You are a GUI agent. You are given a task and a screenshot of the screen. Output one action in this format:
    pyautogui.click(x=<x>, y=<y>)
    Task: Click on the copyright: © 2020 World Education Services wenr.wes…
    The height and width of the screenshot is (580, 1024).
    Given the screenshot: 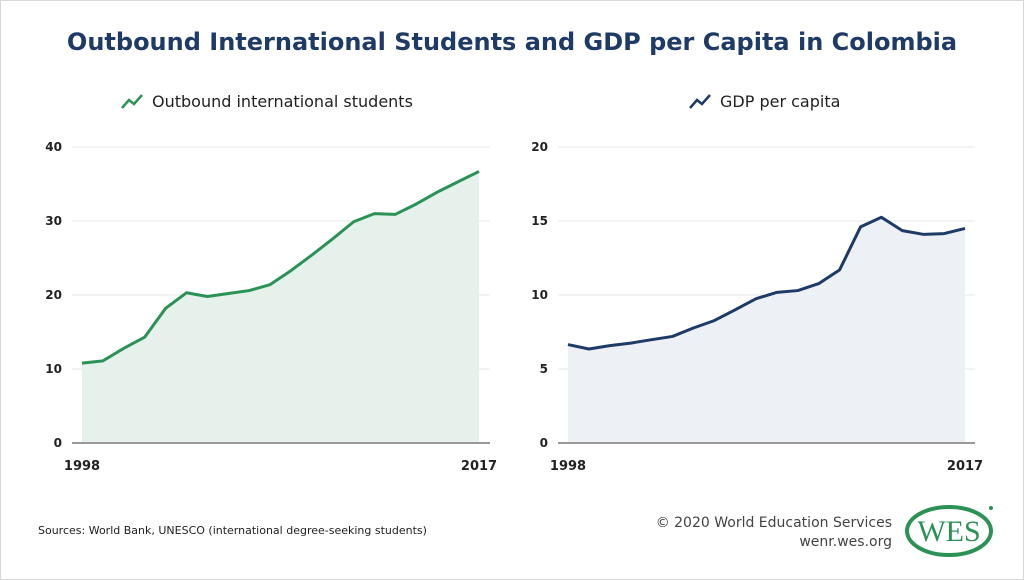 What is the action you would take?
    pyautogui.click(x=774, y=533)
    